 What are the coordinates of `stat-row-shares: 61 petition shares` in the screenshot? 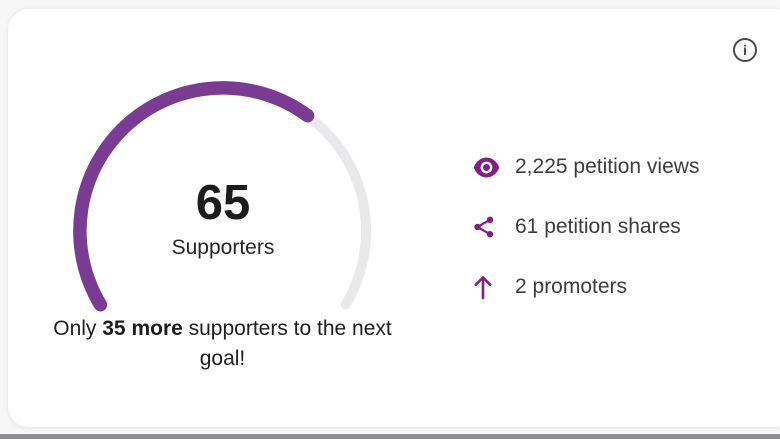 It's located at (586, 227).